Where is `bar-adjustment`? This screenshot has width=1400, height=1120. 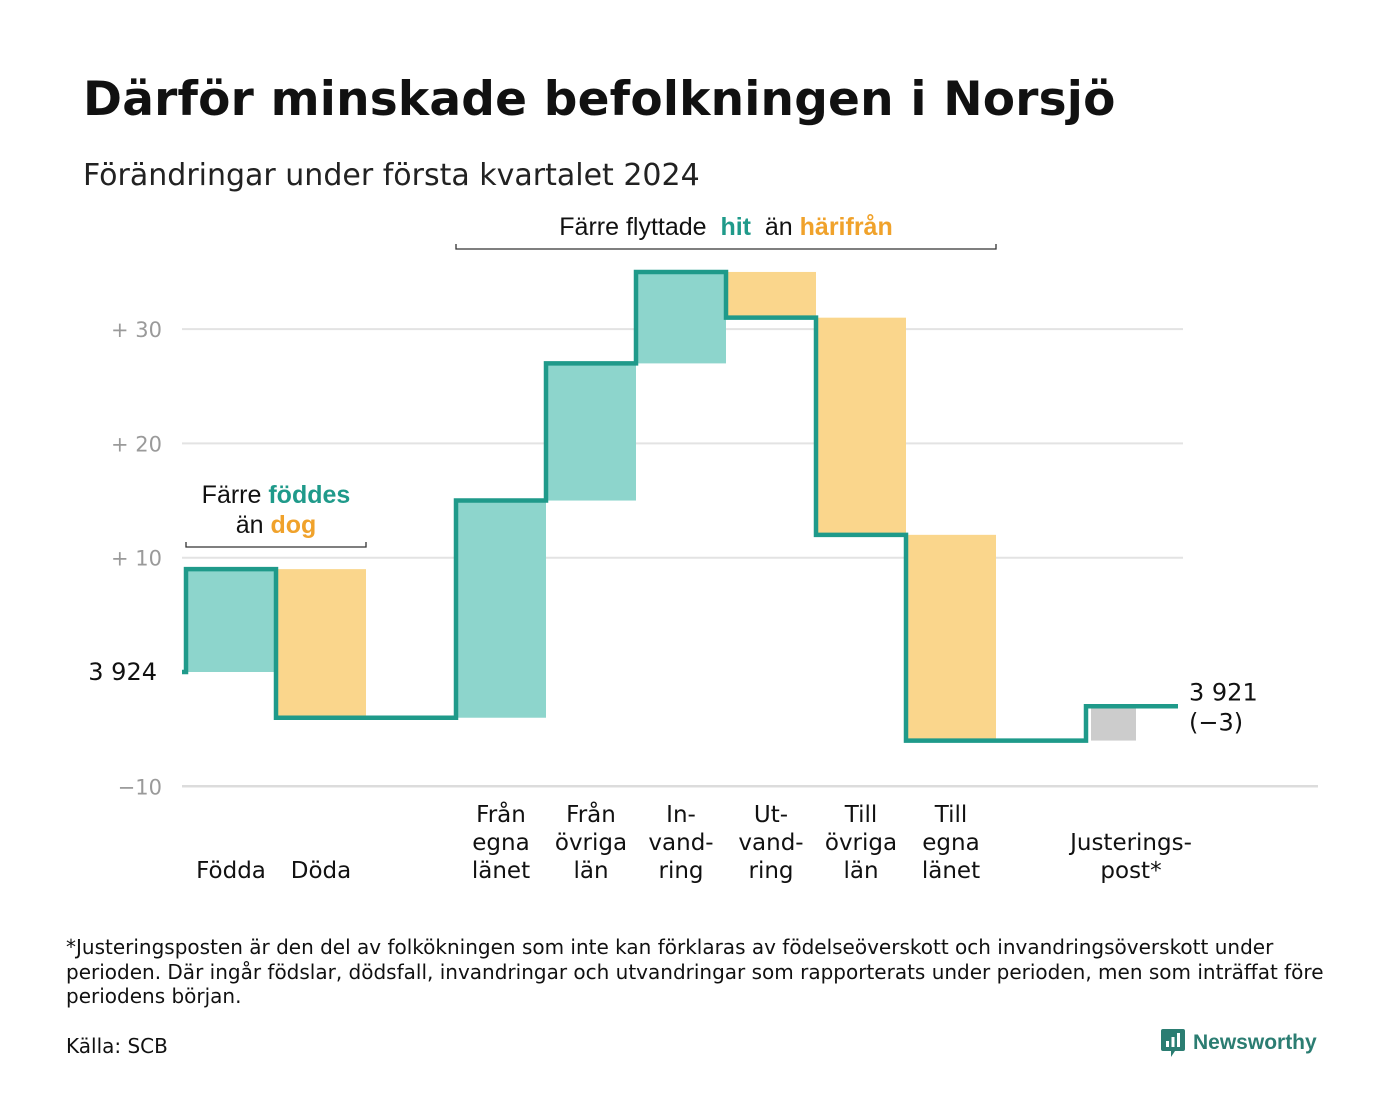 bar-adjustment is located at coordinates (1113, 723).